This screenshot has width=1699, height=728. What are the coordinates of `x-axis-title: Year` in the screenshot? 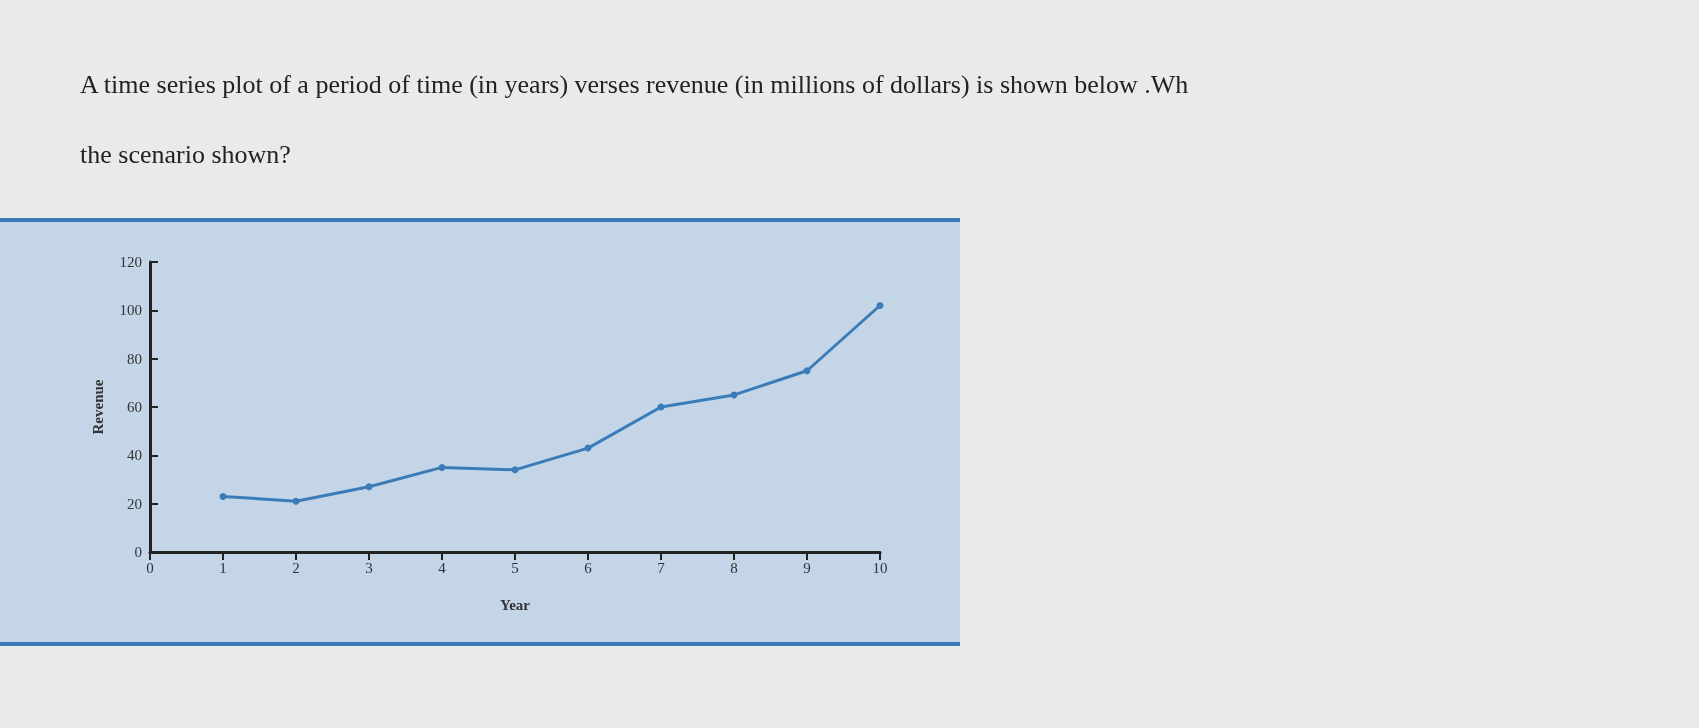 It's located at (515, 604).